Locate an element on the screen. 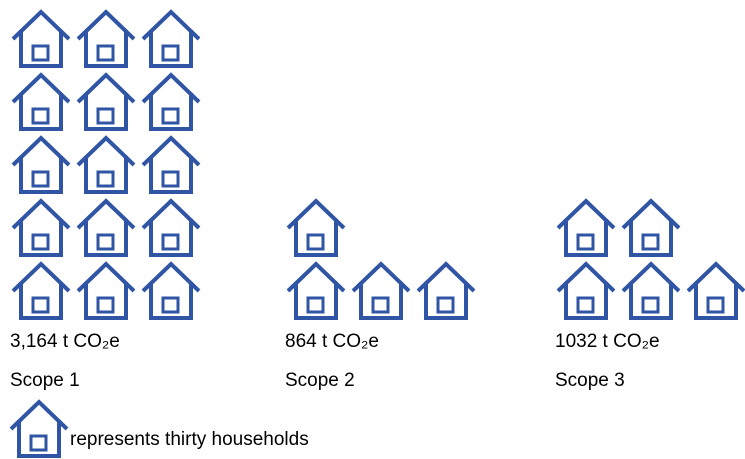 This screenshot has width=745, height=459. category-label: Scope 1 is located at coordinates (45, 380).